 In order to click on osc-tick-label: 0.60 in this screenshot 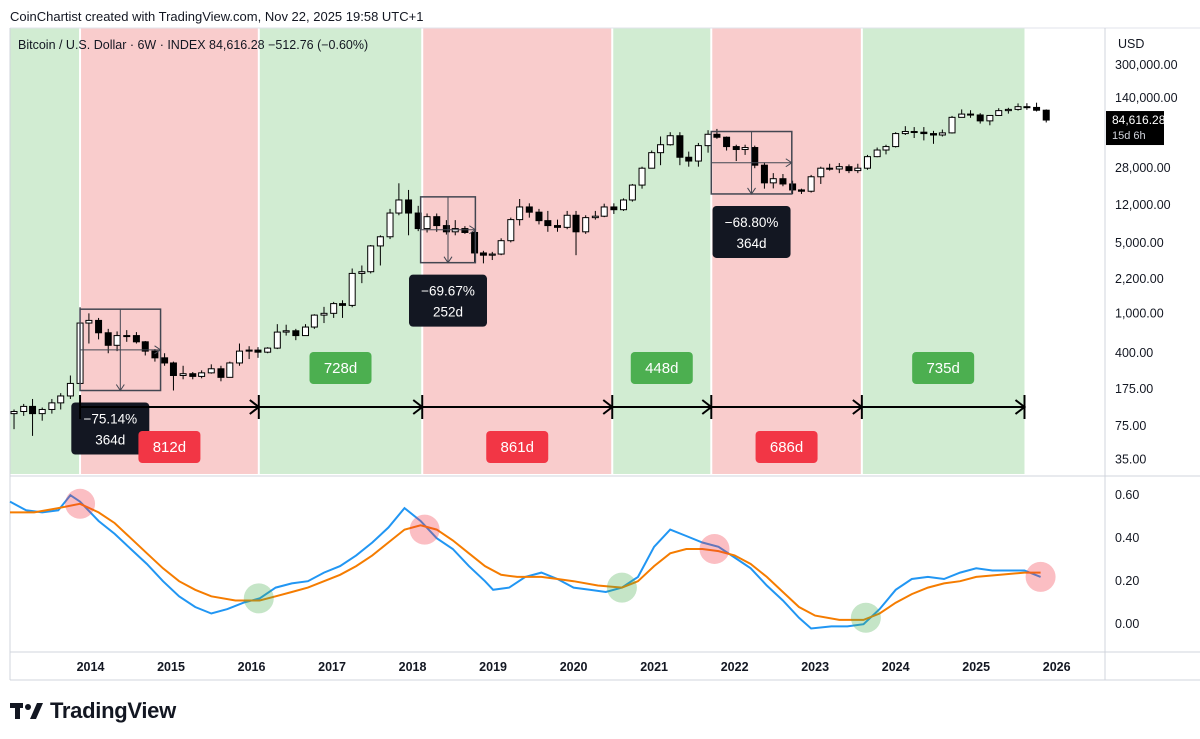, I will do `click(1127, 495)`.